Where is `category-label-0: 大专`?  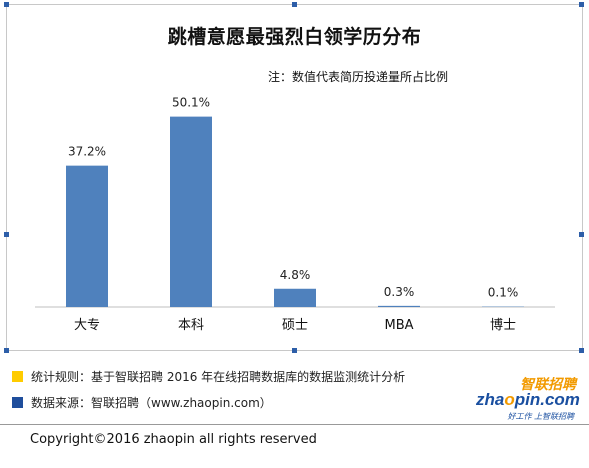 category-label-0: 大专 is located at coordinates (87, 325).